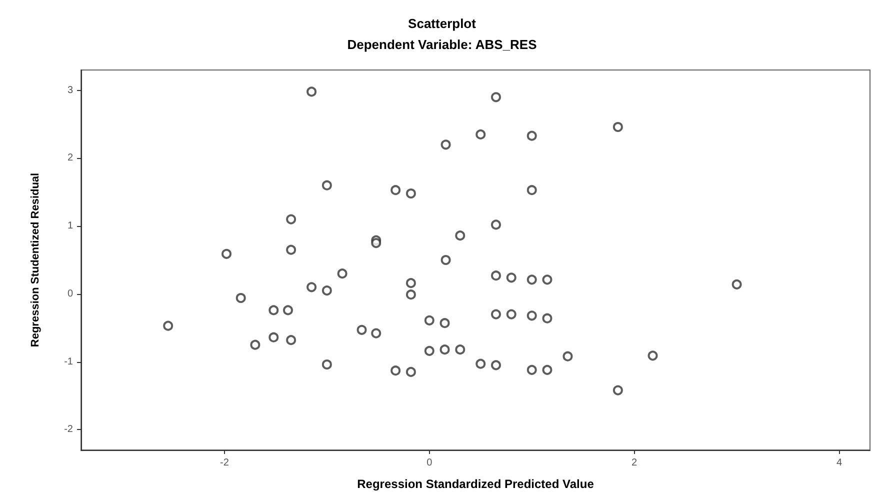  Describe the element at coordinates (429, 463) in the screenshot. I see `x-tick-label: 0` at that location.